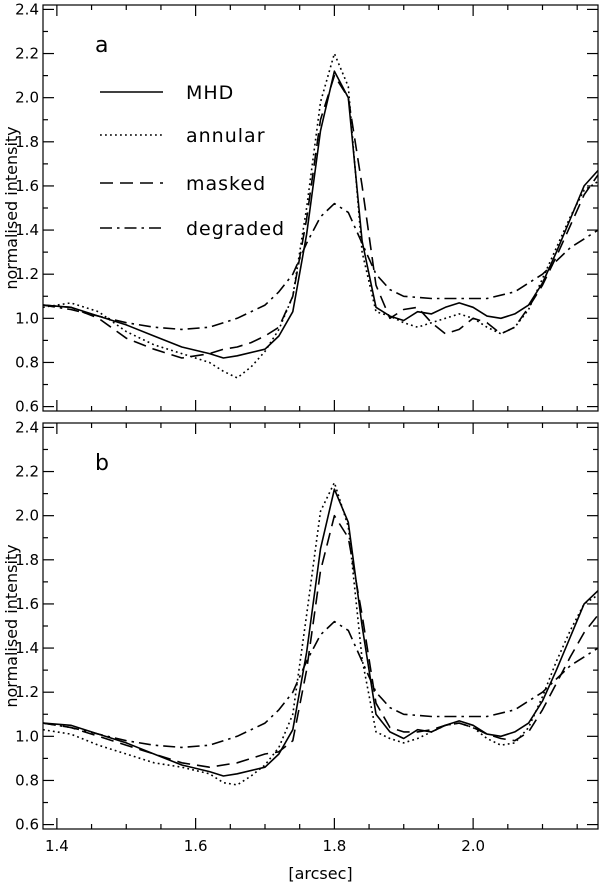 The width and height of the screenshot is (600, 884). I want to click on legend-label-annular: annular, so click(226, 136).